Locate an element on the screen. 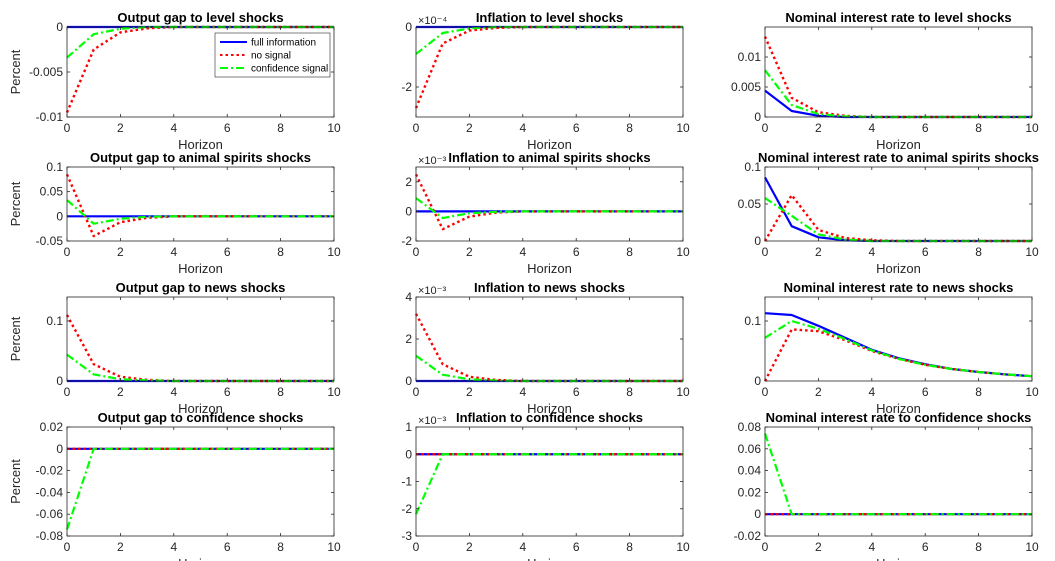  subplot-title: Output gap to news shocks is located at coordinates (201, 287).